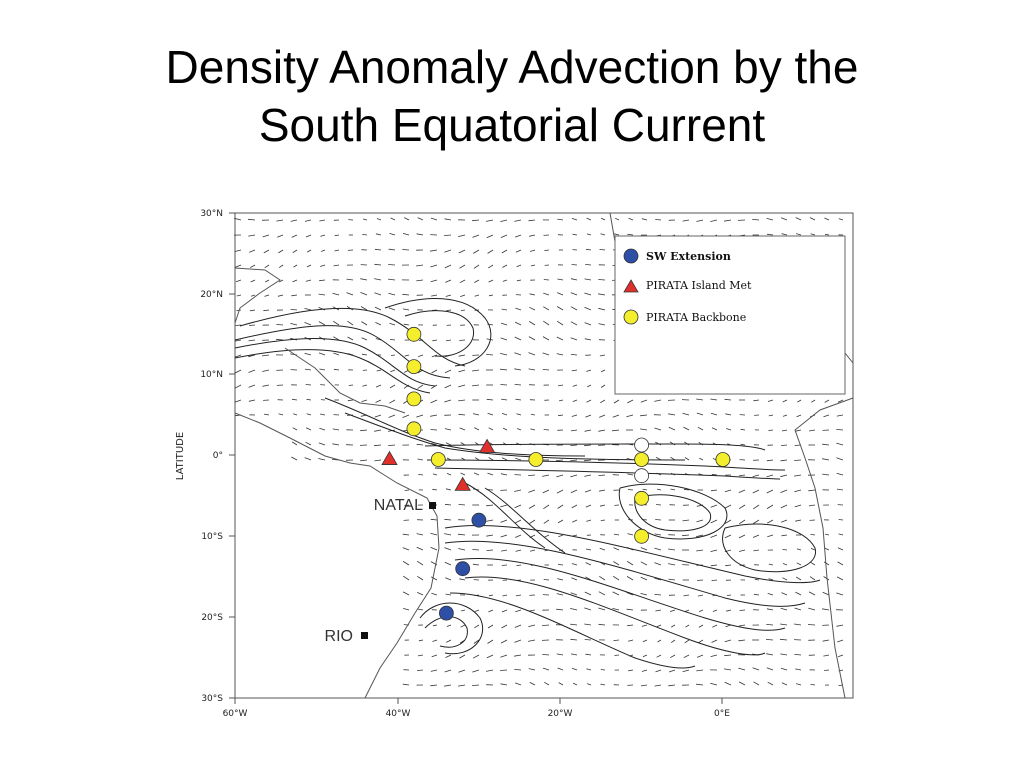 Image resolution: width=1024 pixels, height=768 pixels. I want to click on title-line-1: Density Anomaly Advection by the, so click(512, 67).